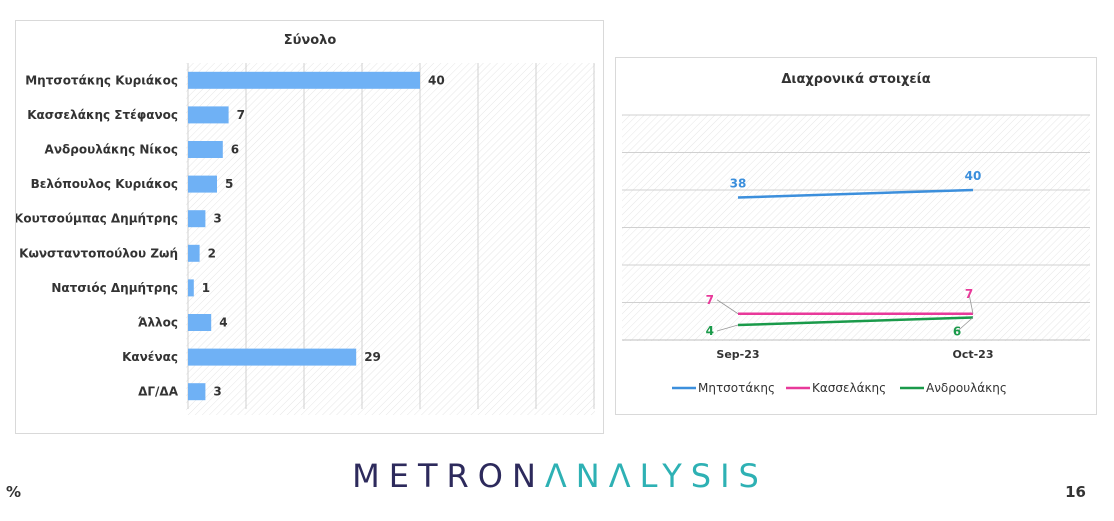  What do you see at coordinates (372, 357) in the screenshot?
I see `bar-value-label: 29` at bounding box center [372, 357].